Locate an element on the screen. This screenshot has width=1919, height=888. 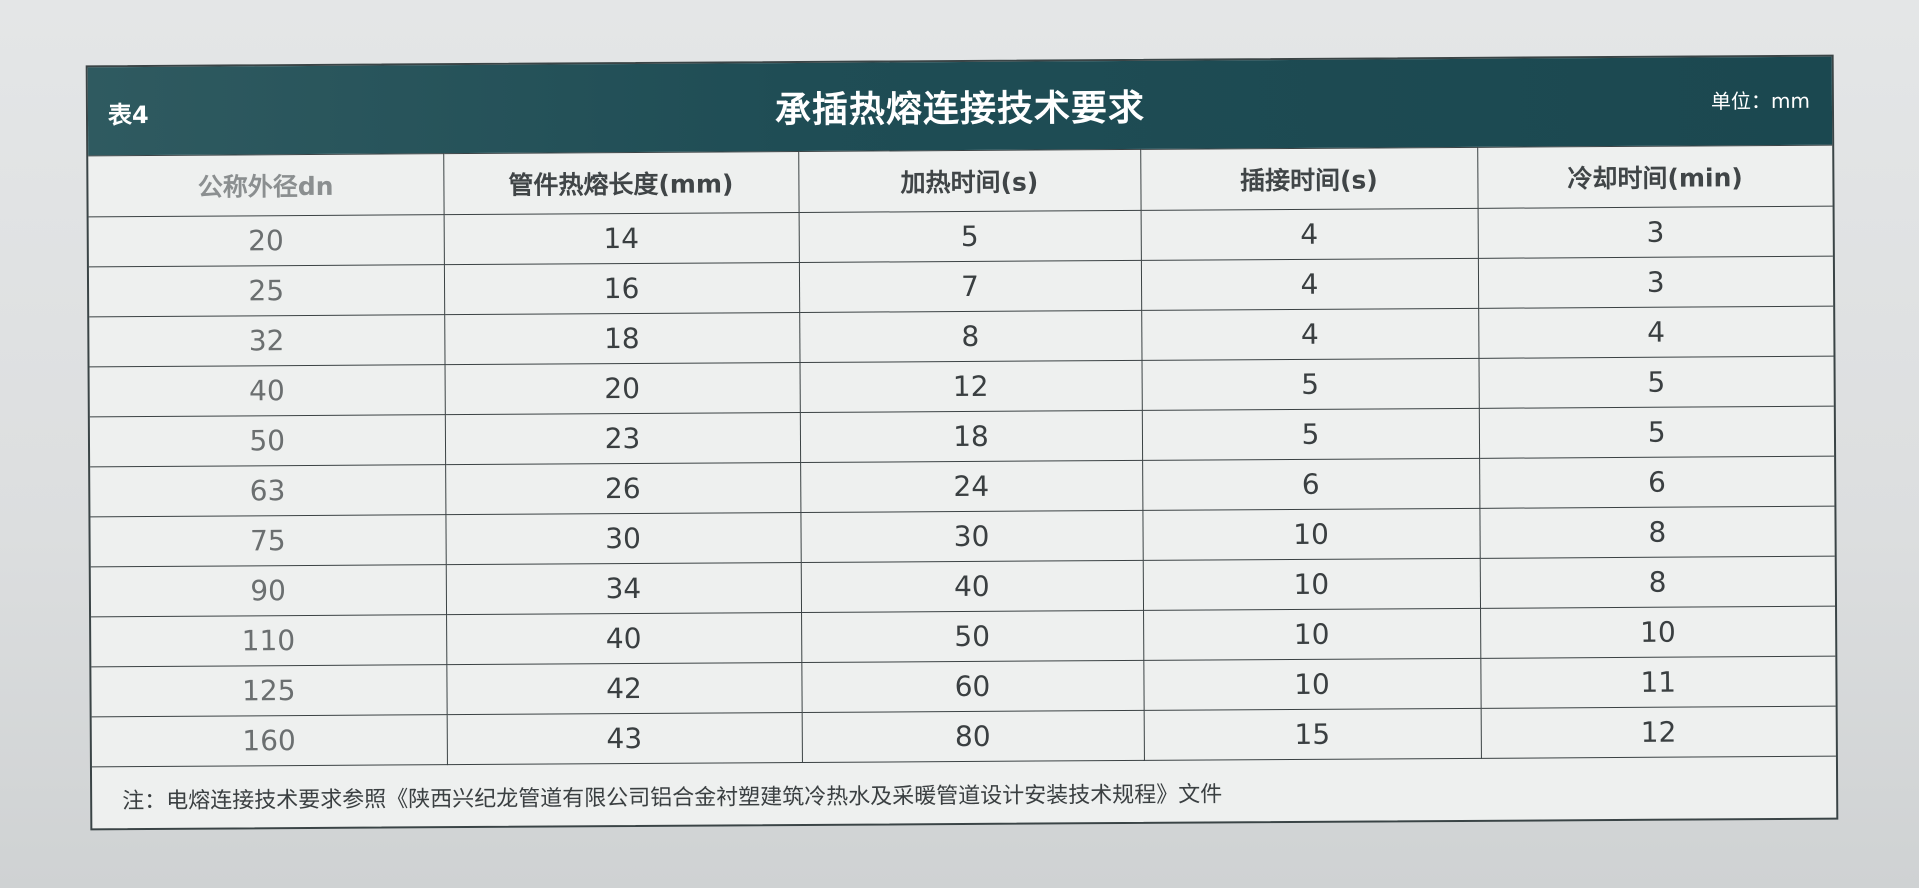
table-cell: 24 is located at coordinates (971, 486).